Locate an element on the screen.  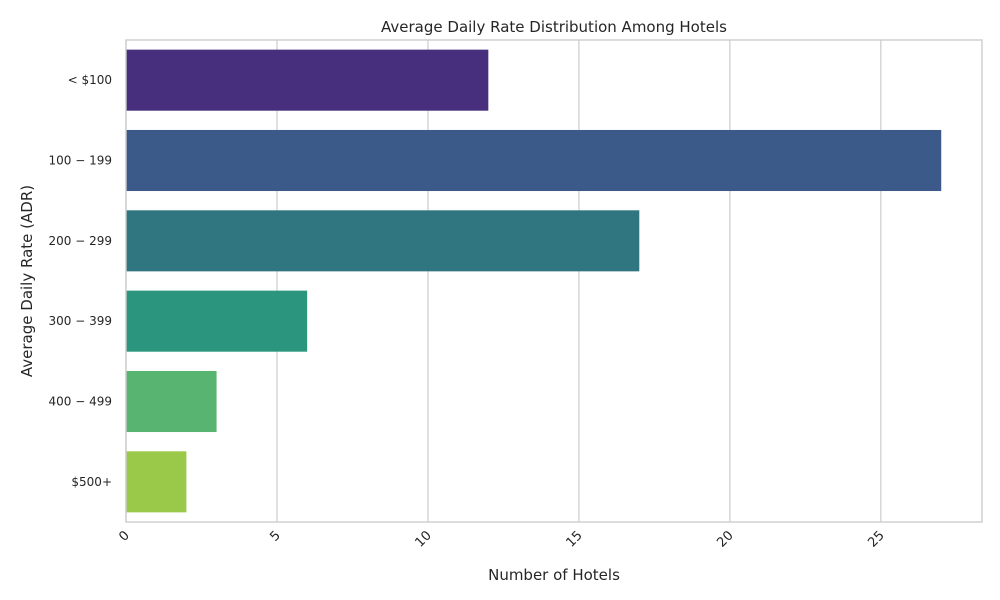
y-tick-label: 100 − 199 is located at coordinates (81, 161).